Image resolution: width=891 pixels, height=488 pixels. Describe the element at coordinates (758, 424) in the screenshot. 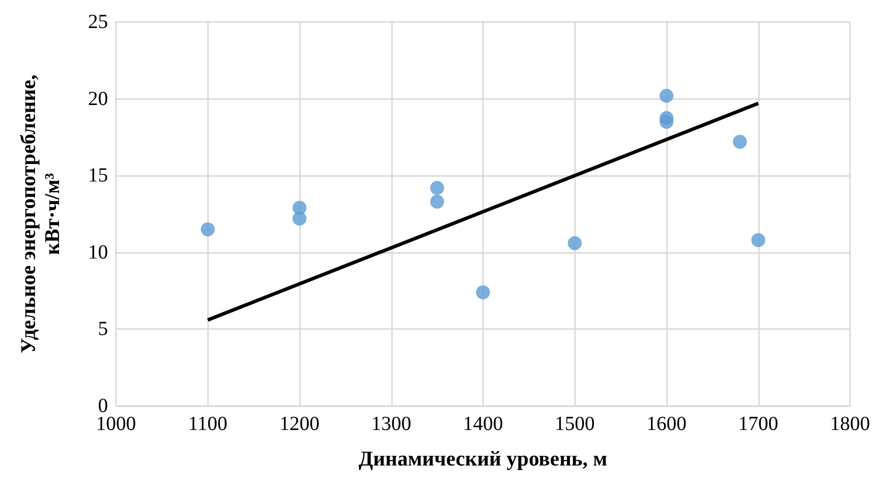

I see `x-tick-label: 1700` at that location.